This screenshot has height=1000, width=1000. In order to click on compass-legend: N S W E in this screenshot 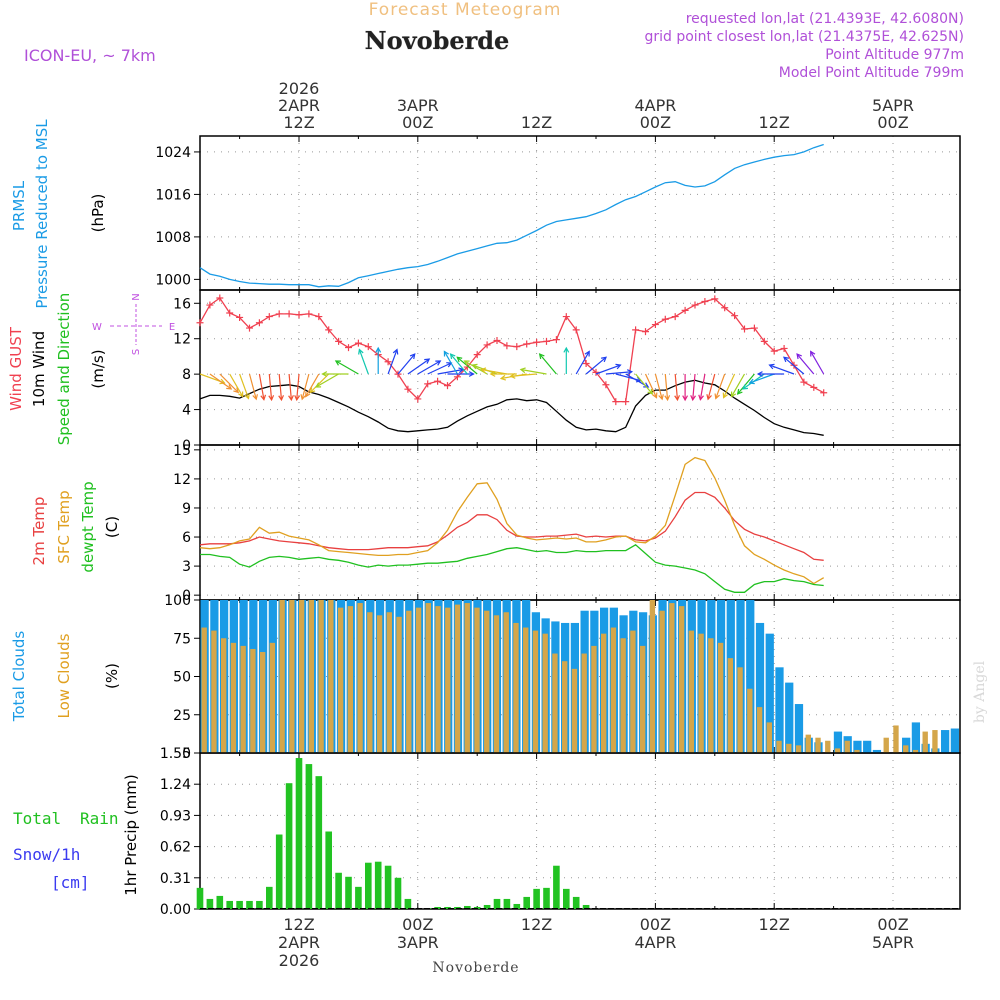, I will do `click(133, 324)`.